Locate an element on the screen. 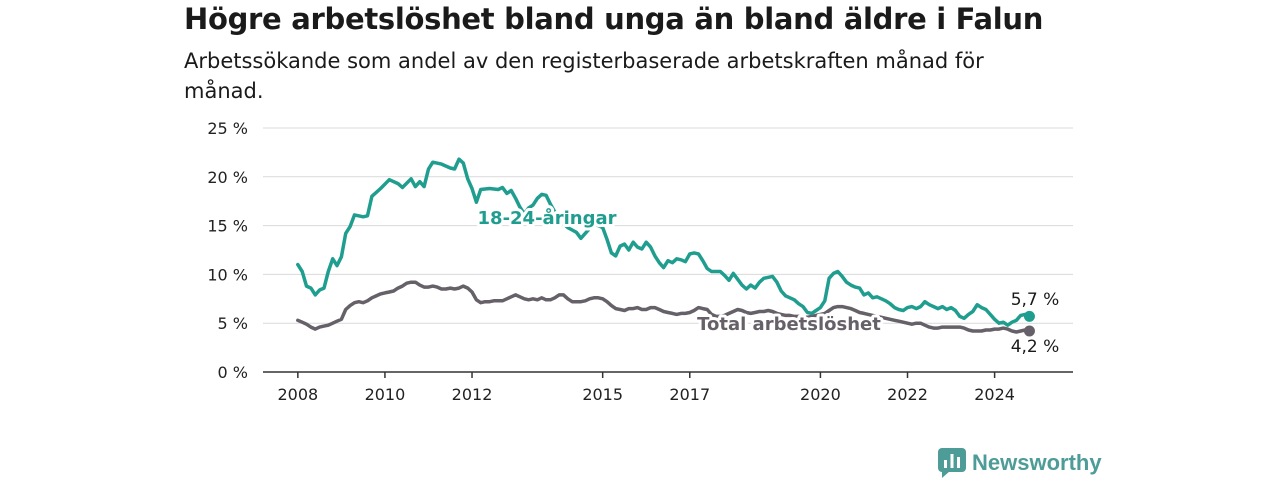 The width and height of the screenshot is (1280, 480). series-label-total: Total arbetslöshet is located at coordinates (789, 324).